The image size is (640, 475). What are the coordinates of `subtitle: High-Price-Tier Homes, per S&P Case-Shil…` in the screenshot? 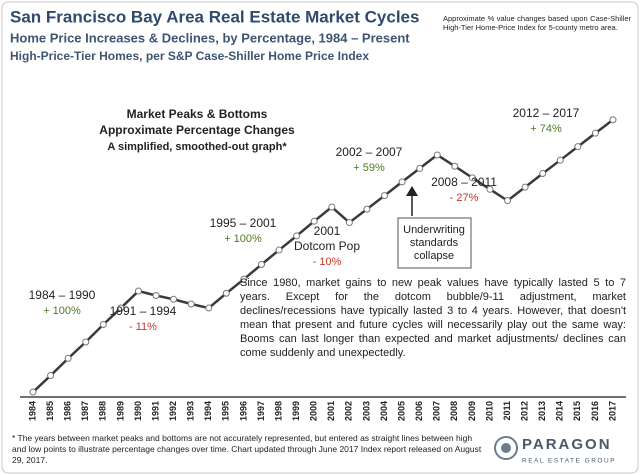 It's located at (189, 56).